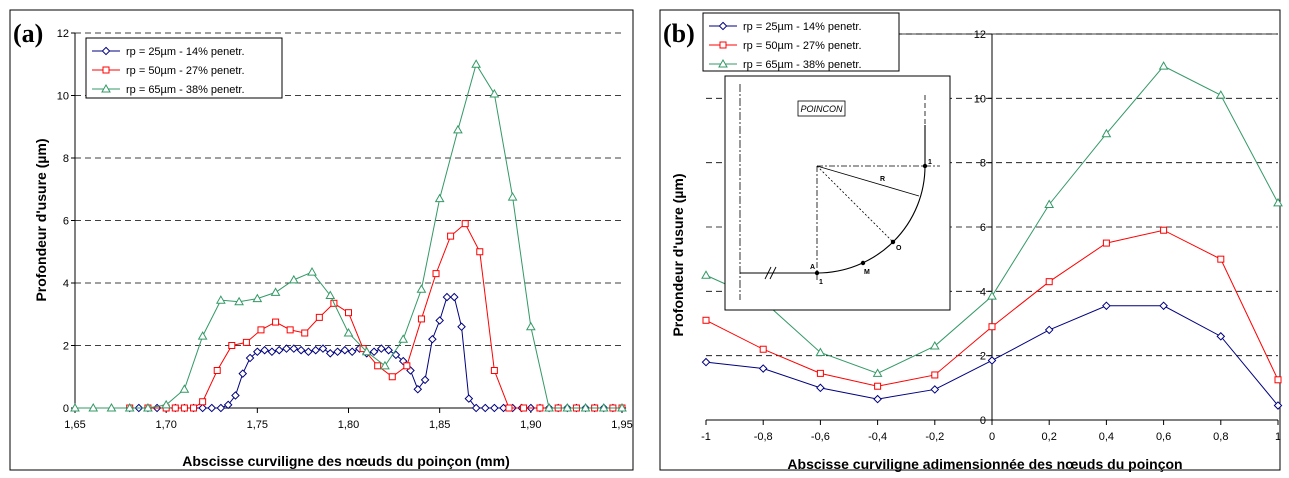 Image resolution: width=1289 pixels, height=478 pixels. Describe the element at coordinates (821, 282) in the screenshot. I see `inset-label-1b: 1` at that location.